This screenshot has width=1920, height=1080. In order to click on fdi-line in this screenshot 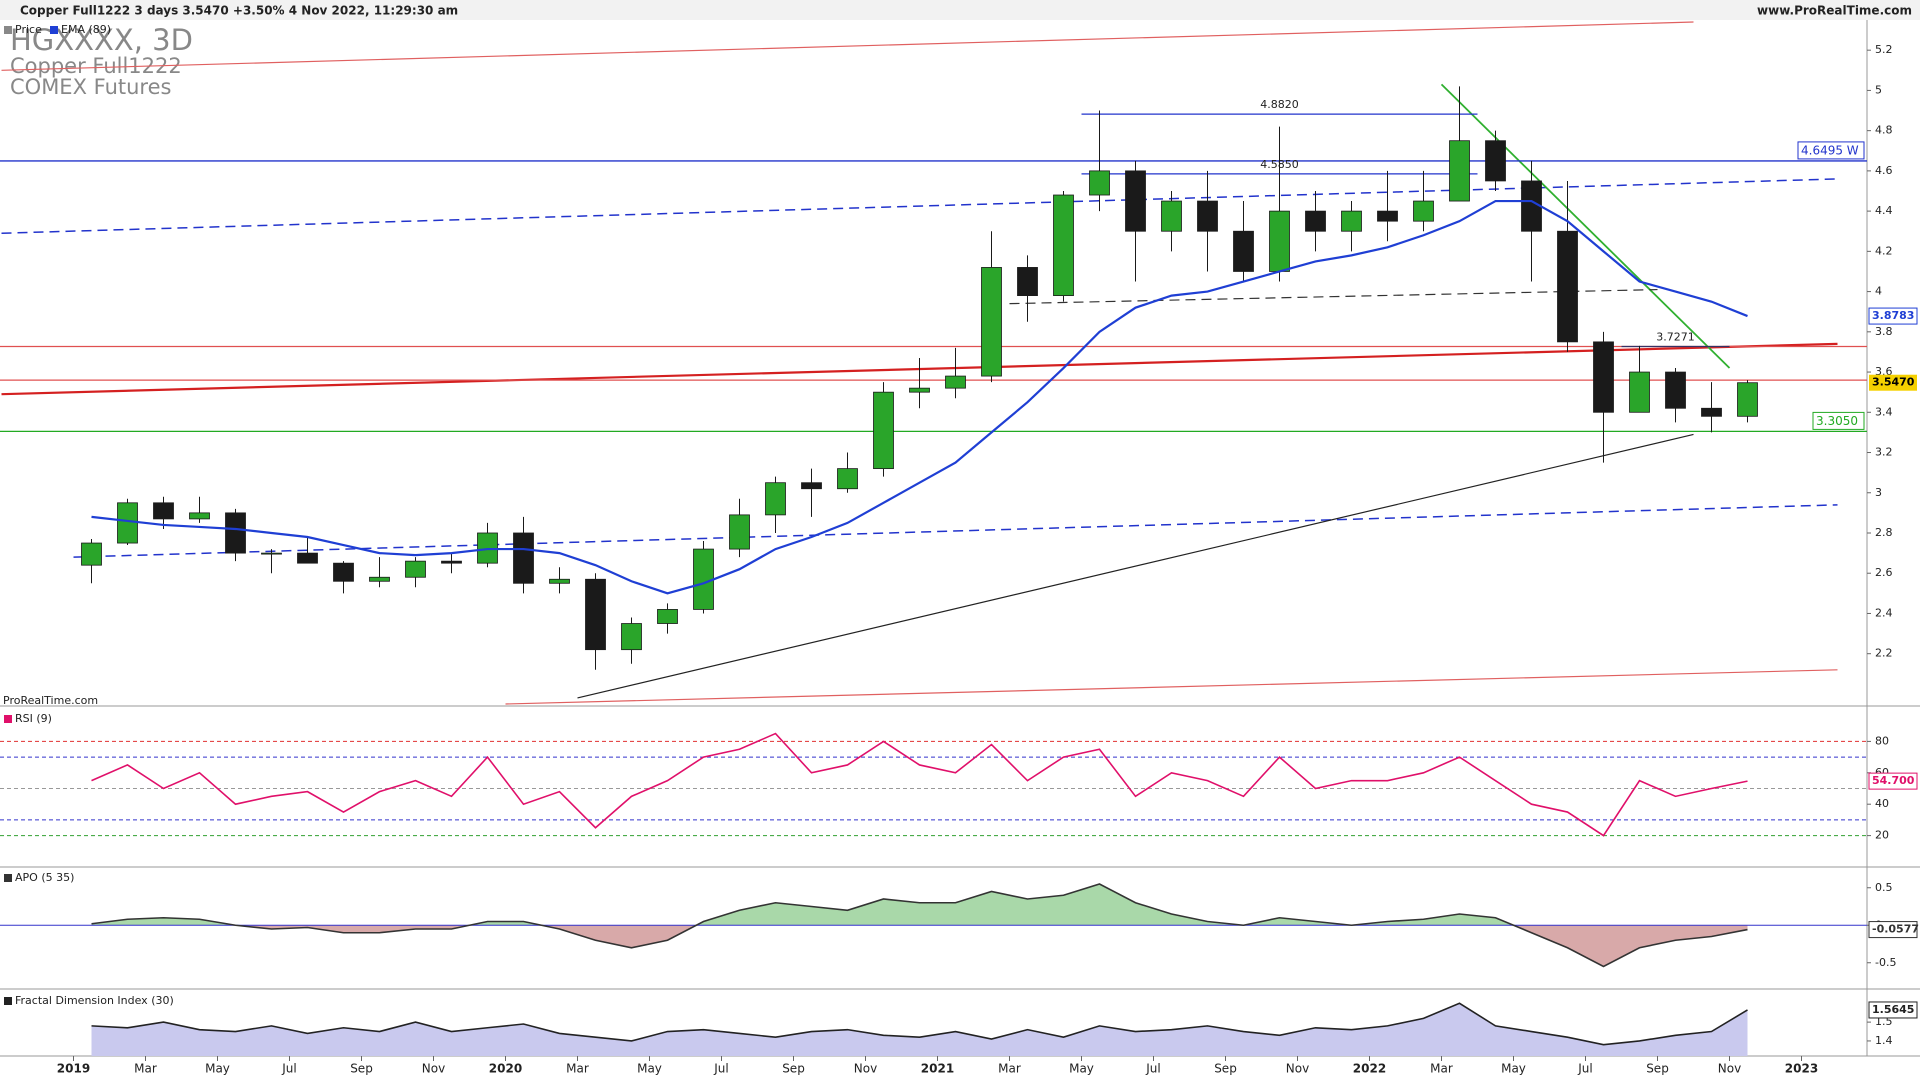, I will do `click(919, 1024)`.